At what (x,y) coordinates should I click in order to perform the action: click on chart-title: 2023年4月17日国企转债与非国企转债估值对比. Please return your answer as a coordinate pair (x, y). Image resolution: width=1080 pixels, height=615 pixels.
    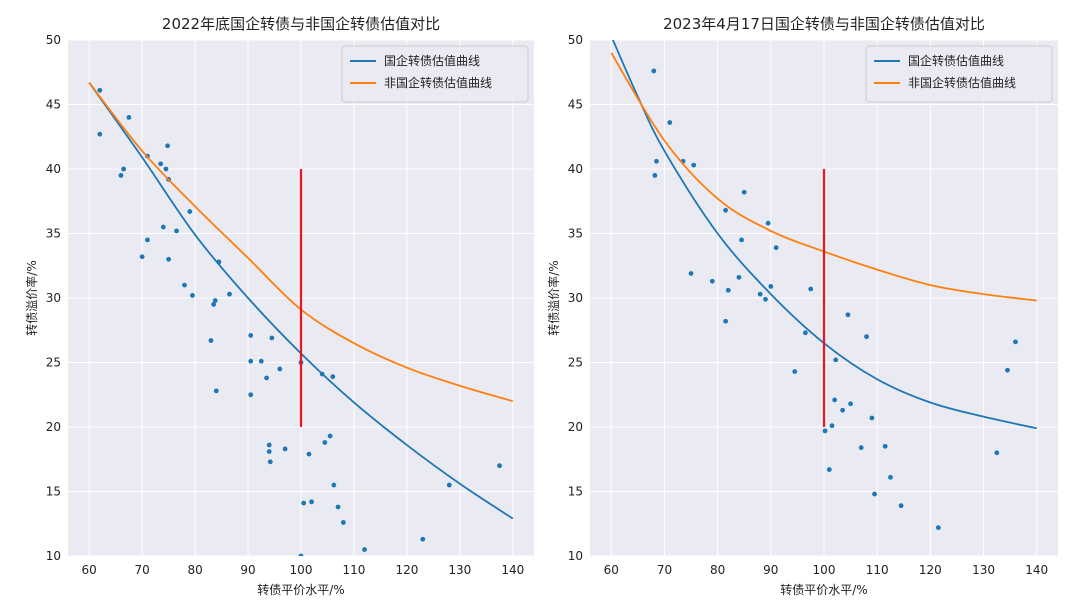
    Looking at the image, I should click on (824, 24).